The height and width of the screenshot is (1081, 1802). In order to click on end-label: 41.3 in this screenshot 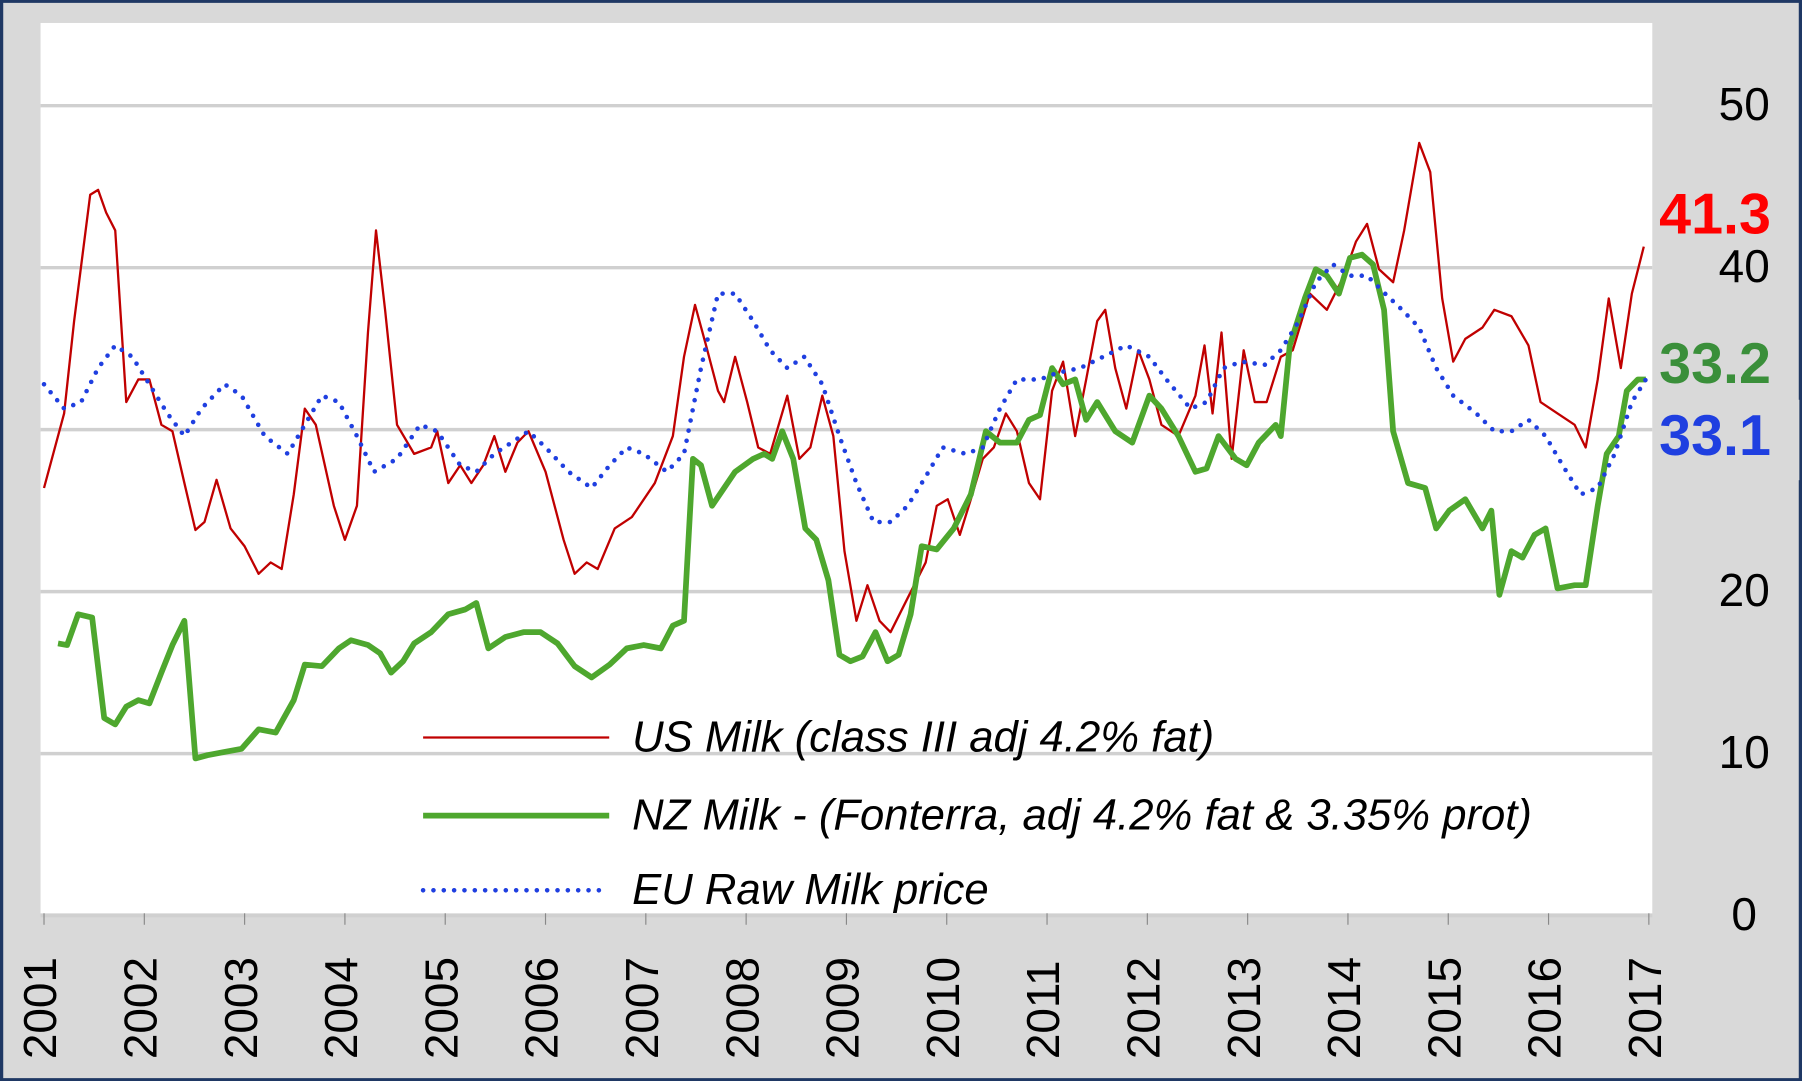, I will do `click(1715, 214)`.